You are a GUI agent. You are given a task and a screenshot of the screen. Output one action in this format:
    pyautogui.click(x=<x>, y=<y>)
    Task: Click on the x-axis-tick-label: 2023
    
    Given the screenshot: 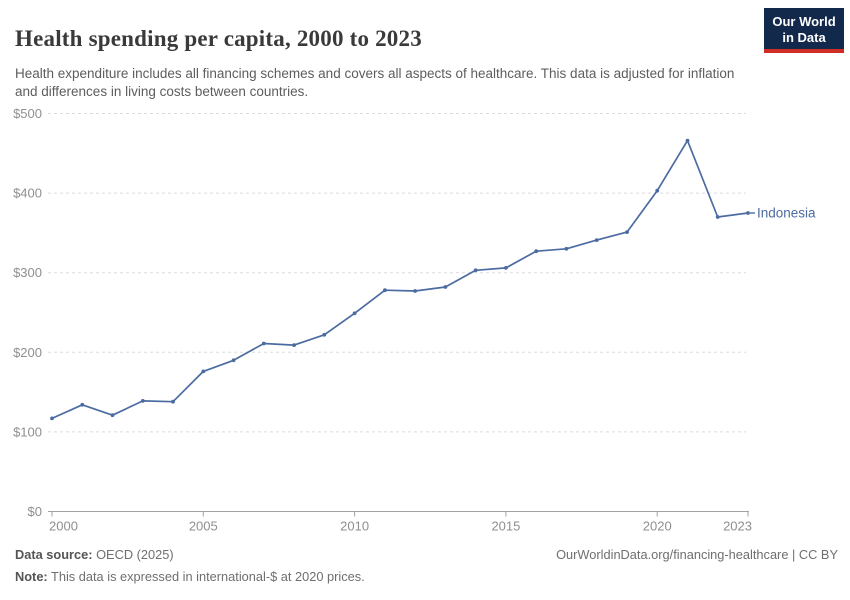 What is the action you would take?
    pyautogui.click(x=737, y=526)
    